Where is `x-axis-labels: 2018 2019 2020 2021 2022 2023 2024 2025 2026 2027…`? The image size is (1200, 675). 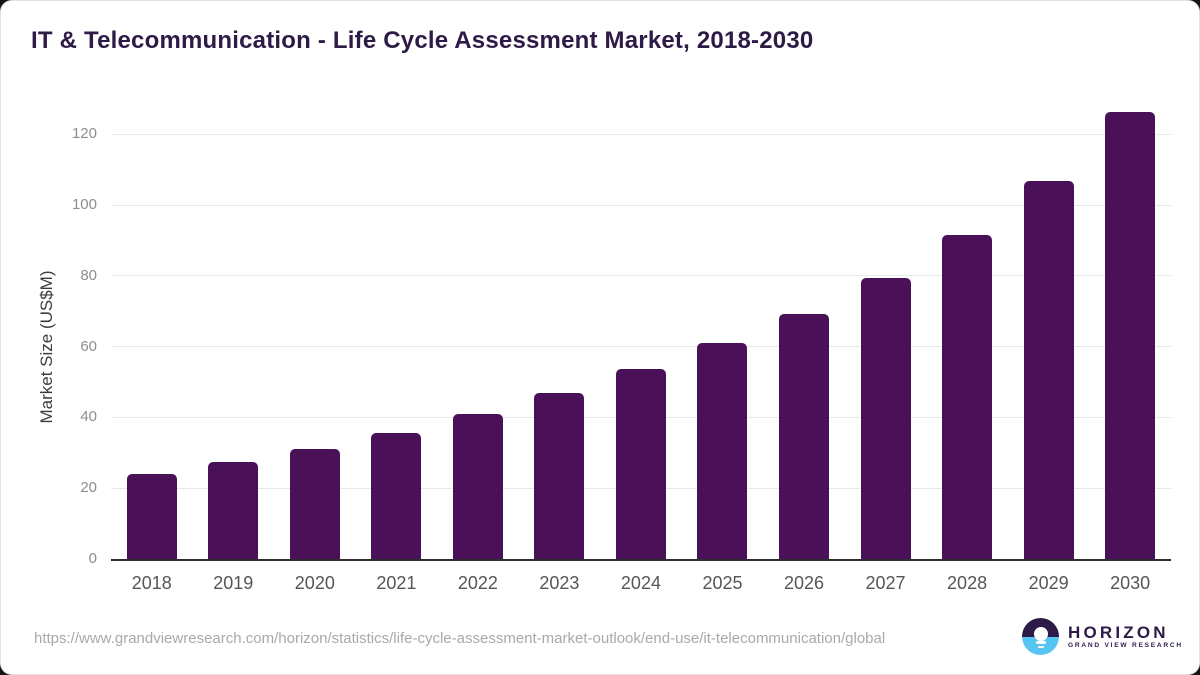
x-axis-labels: 2018 2019 2020 2021 2022 2023 2024 2025 2026 2027… is located at coordinates (641, 583).